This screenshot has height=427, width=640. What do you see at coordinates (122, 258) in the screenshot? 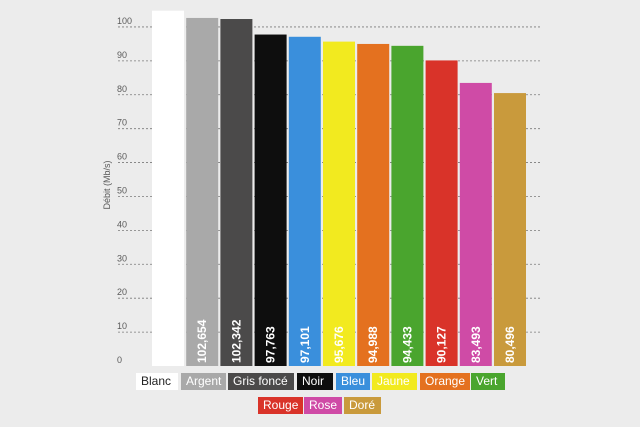
I see `y-tick-label: 30` at bounding box center [122, 258].